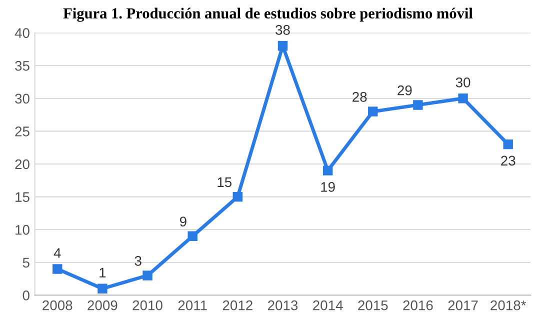  I want to click on x-tick-label: 2008, so click(57, 305).